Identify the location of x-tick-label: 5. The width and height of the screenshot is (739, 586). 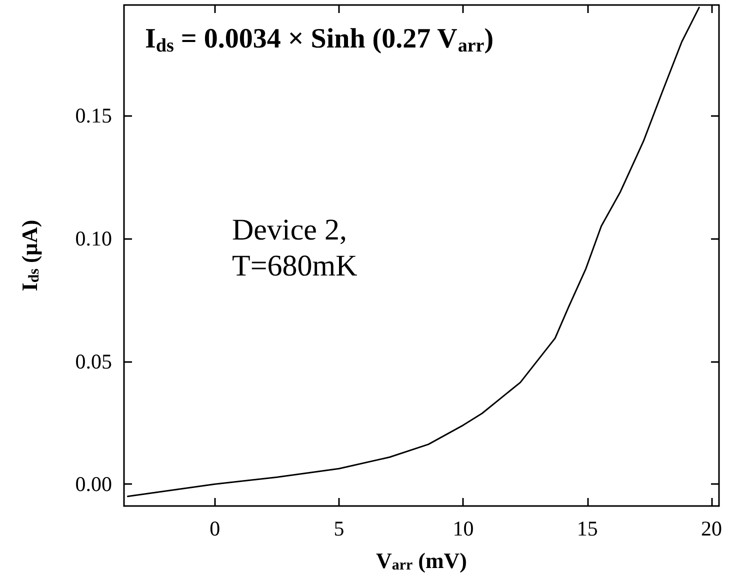
(339, 528).